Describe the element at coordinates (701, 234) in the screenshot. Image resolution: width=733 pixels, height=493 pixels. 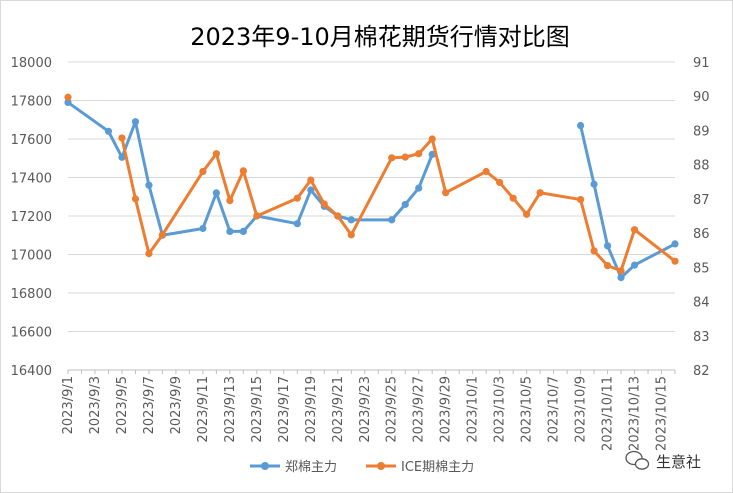
I see `y-right-tick-label: 86` at that location.